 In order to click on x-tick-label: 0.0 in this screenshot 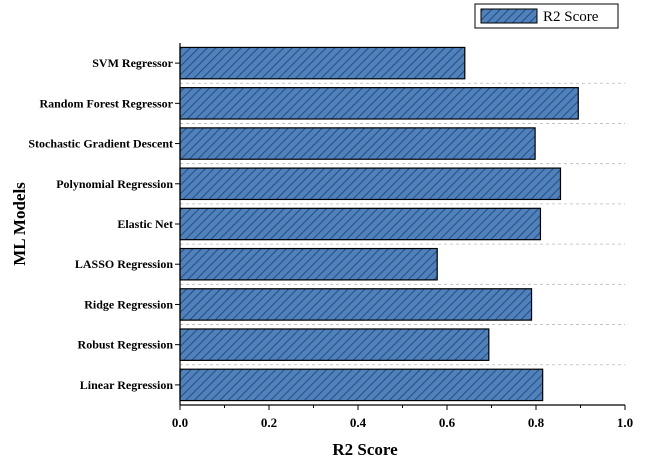, I will do `click(180, 422)`.